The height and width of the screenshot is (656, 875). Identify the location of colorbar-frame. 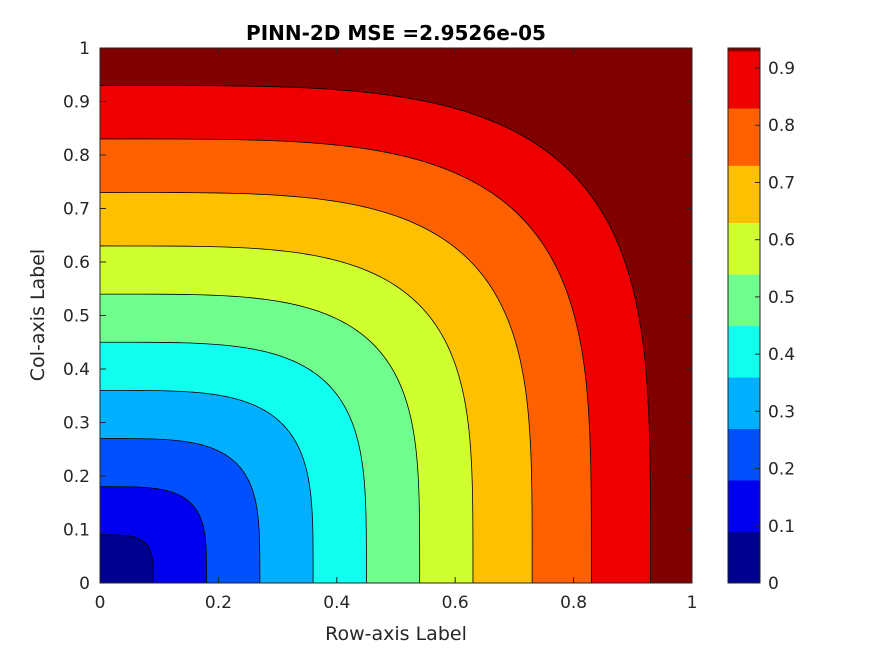
(744, 315).